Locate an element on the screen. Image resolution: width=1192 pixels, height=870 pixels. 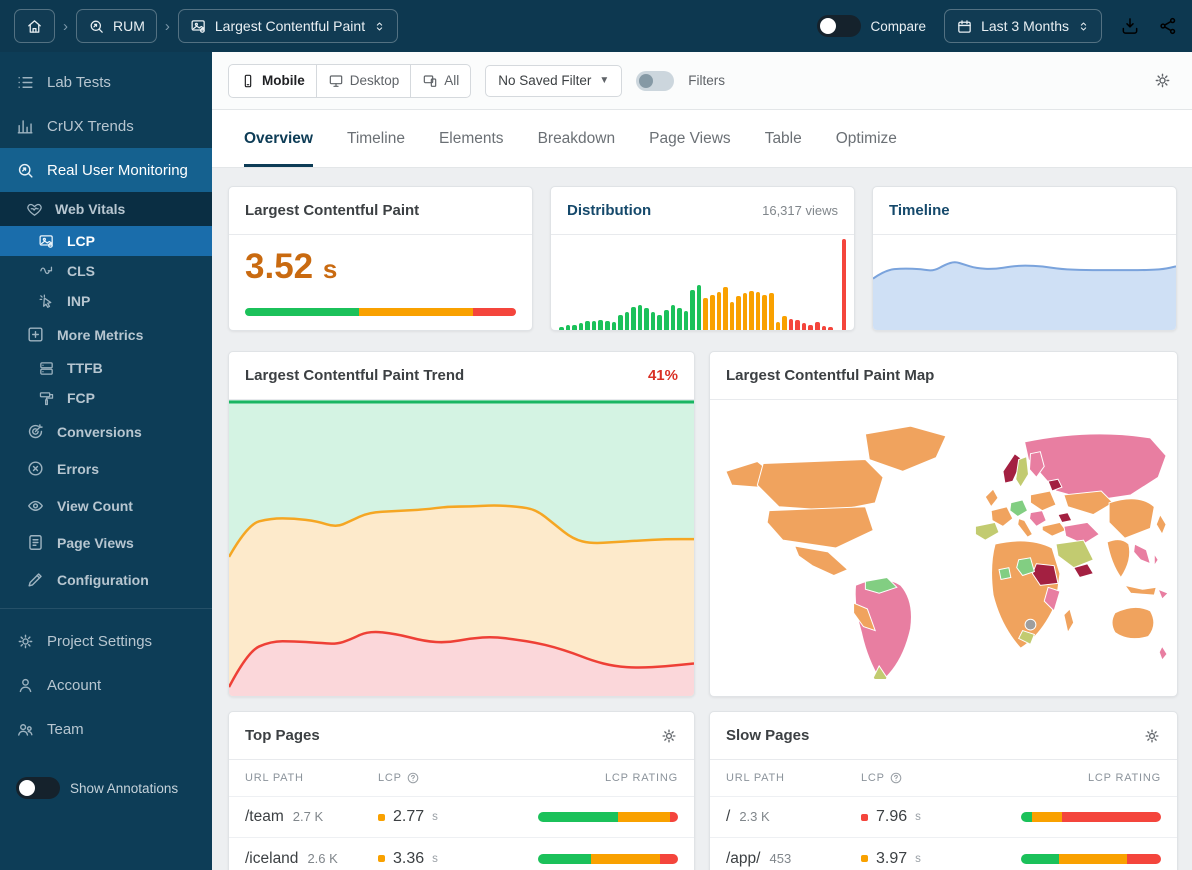
view-count: 2.6 K is located at coordinates (322, 858).